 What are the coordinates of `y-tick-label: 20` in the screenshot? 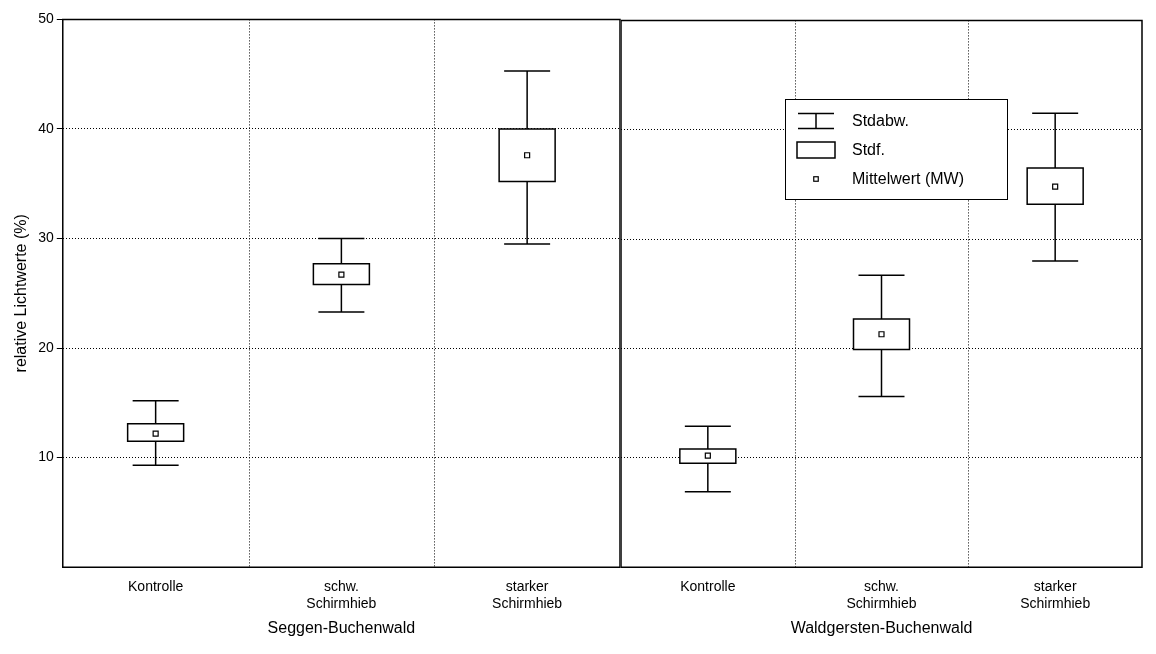 It's located at (46, 346).